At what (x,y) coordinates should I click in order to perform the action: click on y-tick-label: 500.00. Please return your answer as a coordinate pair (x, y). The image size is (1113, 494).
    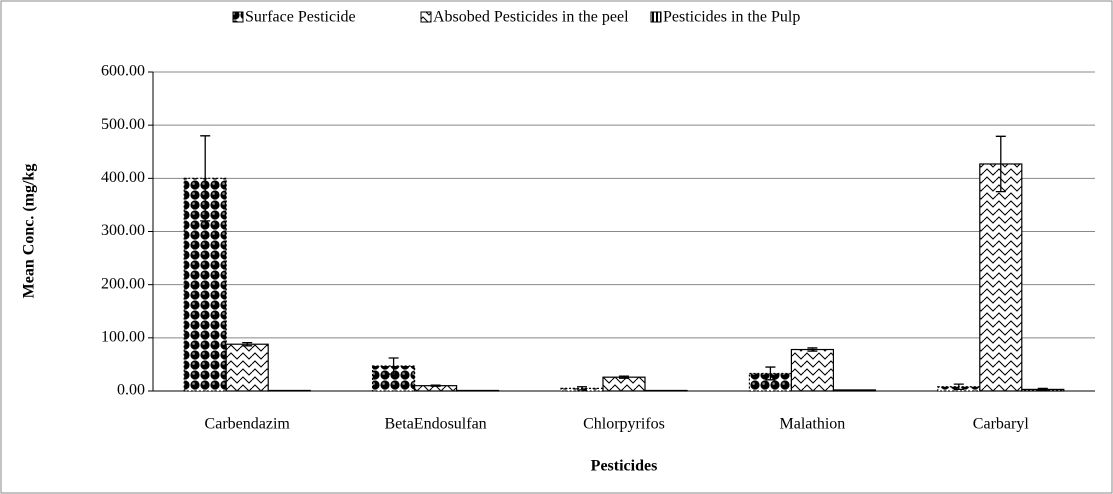
    Looking at the image, I should click on (123, 124).